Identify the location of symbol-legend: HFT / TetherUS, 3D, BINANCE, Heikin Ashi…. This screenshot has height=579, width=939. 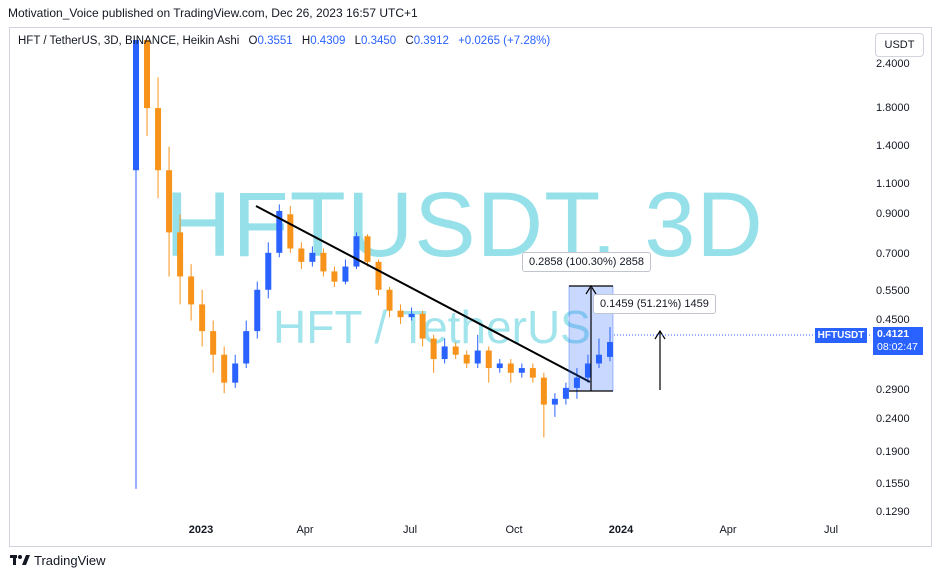
(284, 41).